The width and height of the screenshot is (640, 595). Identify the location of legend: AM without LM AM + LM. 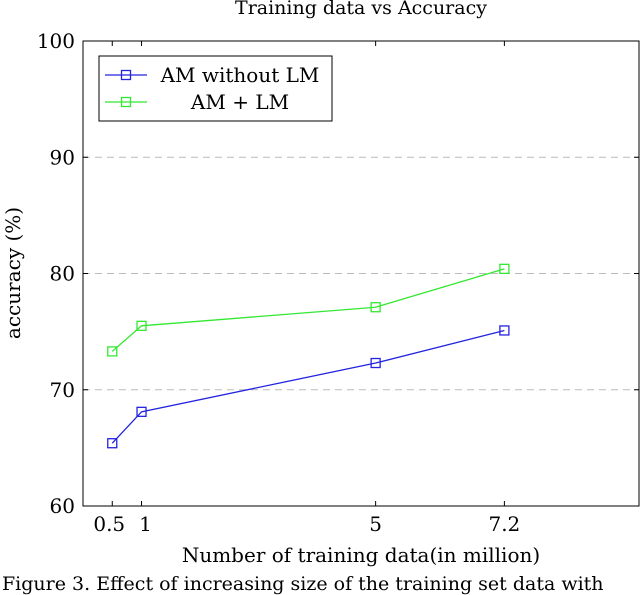
(215, 88).